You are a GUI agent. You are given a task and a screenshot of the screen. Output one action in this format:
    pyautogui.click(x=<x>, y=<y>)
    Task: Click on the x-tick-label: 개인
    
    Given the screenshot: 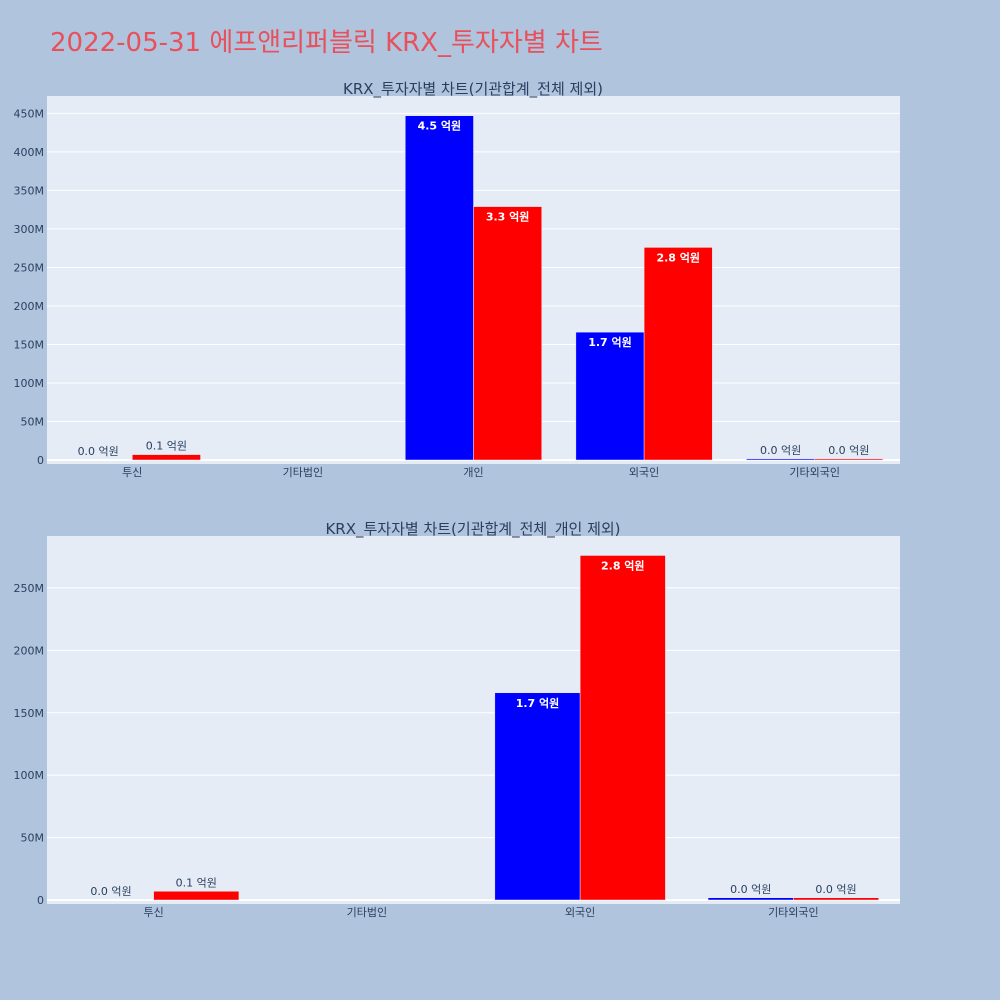 What is the action you would take?
    pyautogui.click(x=473, y=472)
    